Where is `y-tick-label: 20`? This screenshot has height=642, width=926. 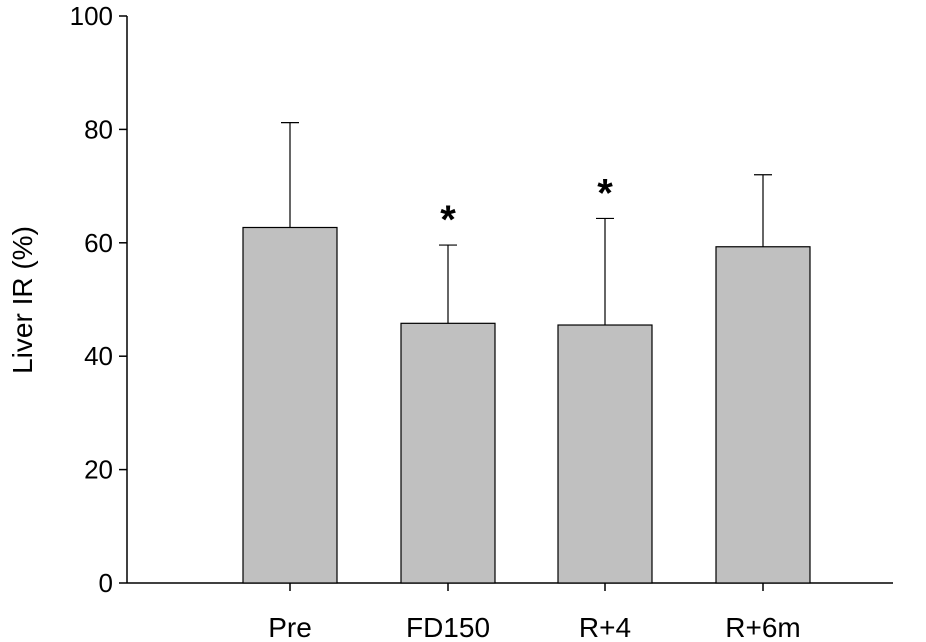
y-tick-label: 20 is located at coordinates (98, 470).